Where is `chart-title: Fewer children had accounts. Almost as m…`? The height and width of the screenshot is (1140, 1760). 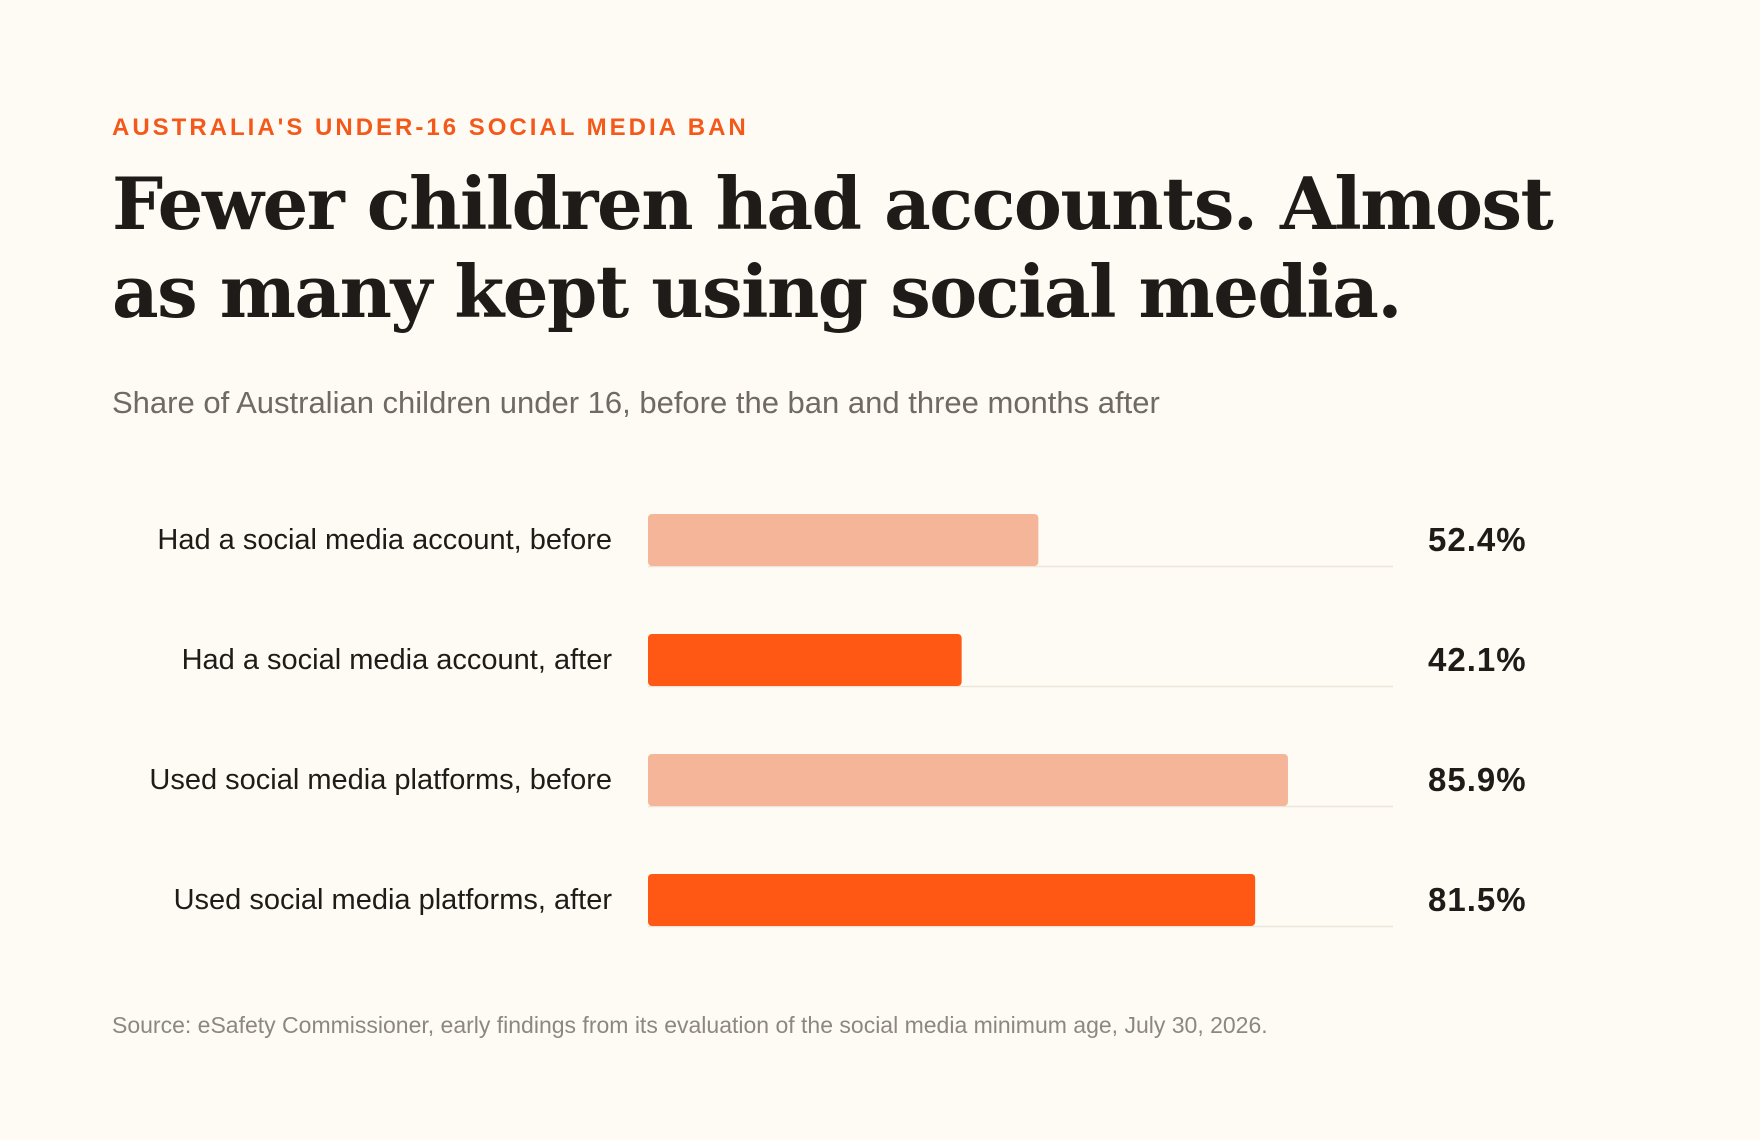
chart-title: Fewer children had accounts. Almost as m… is located at coordinates (833, 247).